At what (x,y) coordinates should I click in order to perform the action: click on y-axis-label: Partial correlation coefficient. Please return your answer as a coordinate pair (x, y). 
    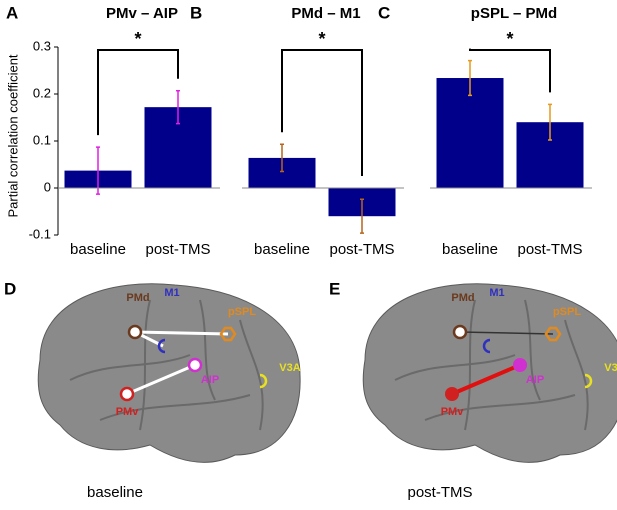
    Looking at the image, I should click on (12, 135).